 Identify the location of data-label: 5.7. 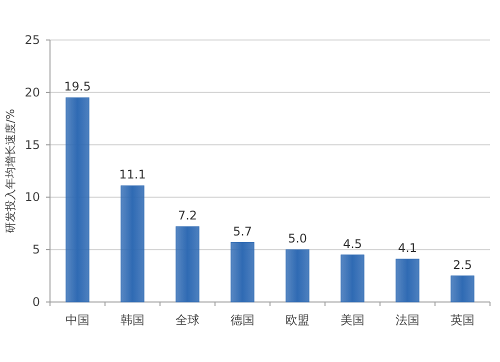
(242, 231).